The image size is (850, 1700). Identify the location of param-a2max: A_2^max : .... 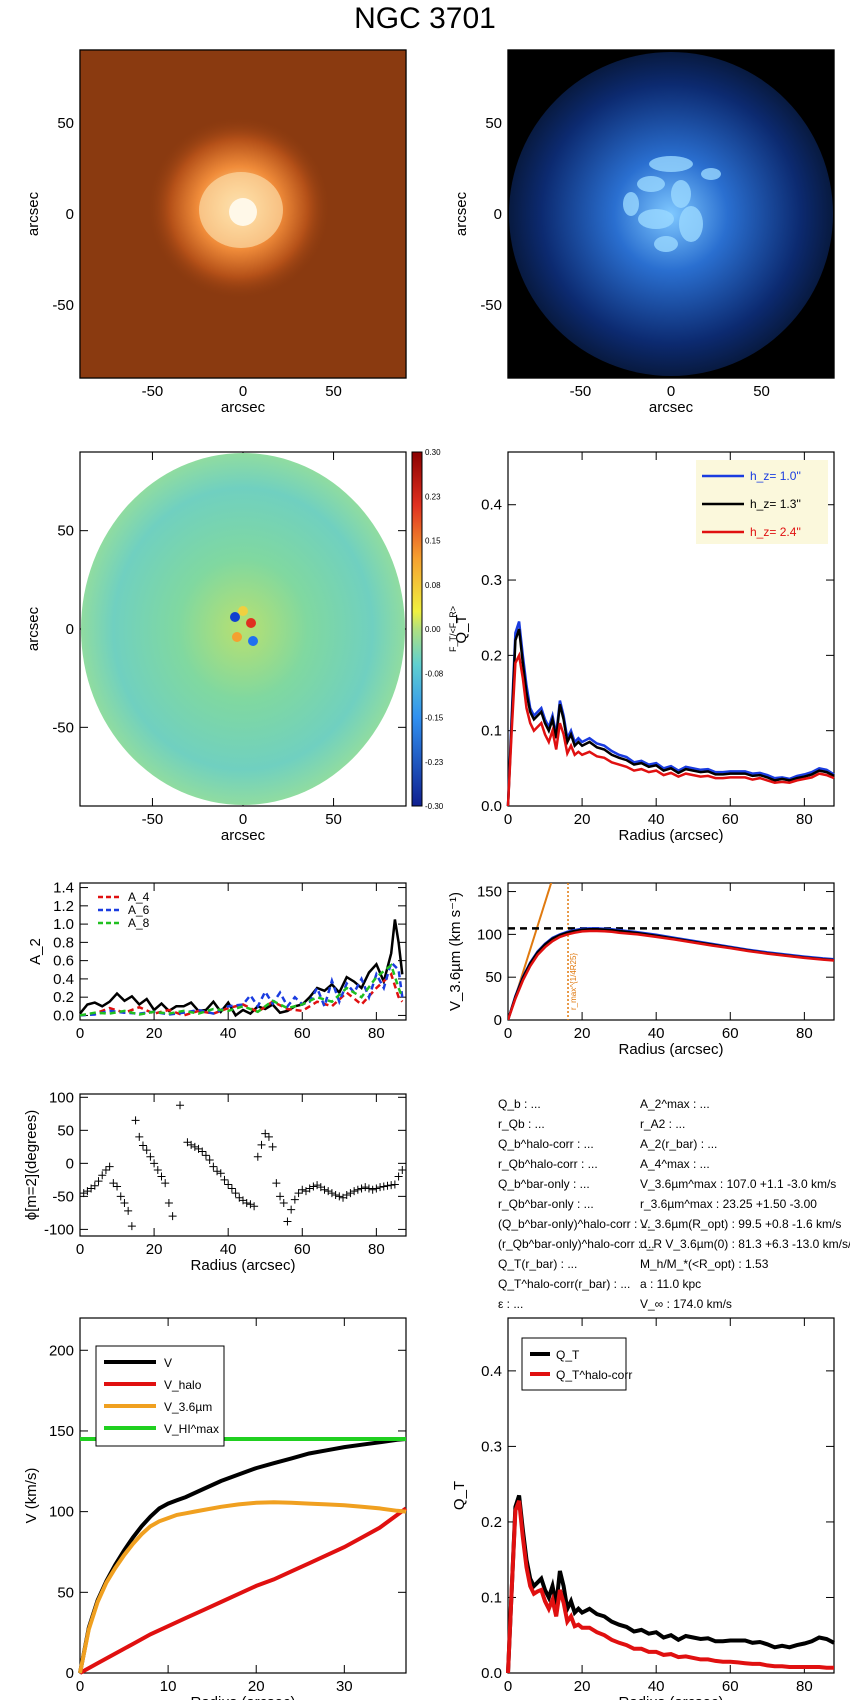
(675, 1104).